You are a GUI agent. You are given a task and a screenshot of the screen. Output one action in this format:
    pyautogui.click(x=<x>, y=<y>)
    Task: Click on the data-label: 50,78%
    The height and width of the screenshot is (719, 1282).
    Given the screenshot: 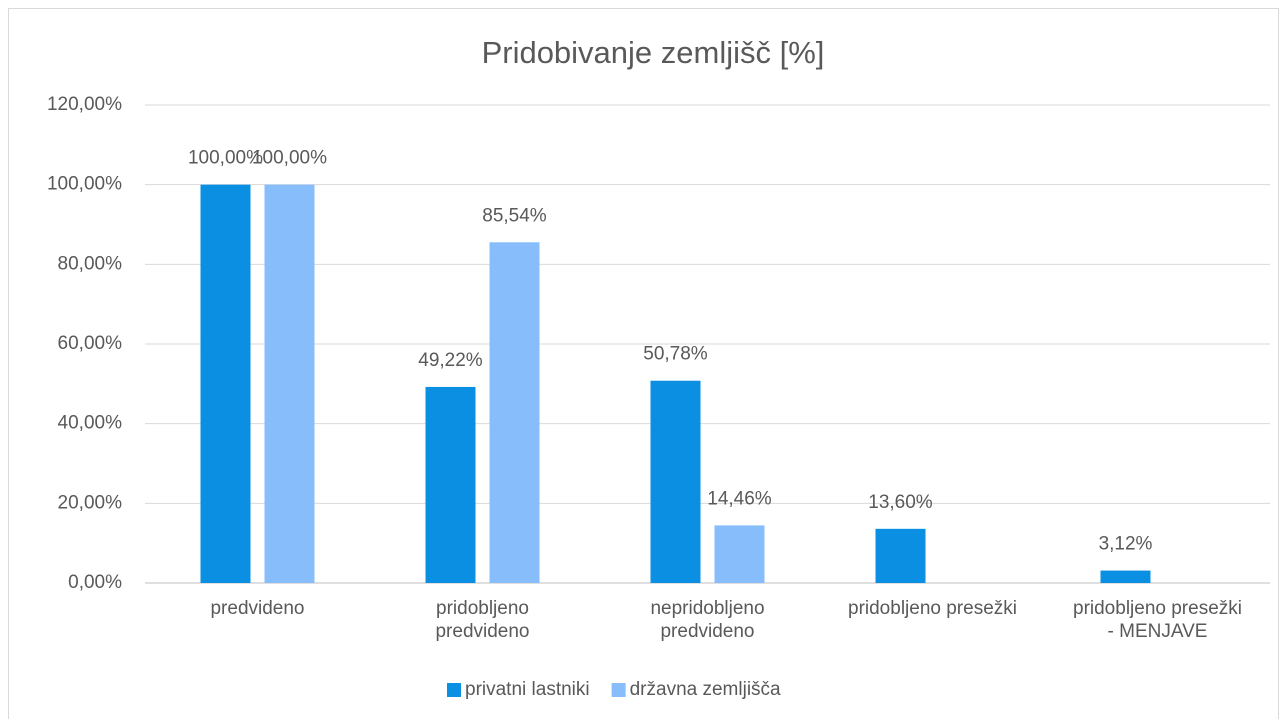 What is the action you would take?
    pyautogui.click(x=675, y=354)
    